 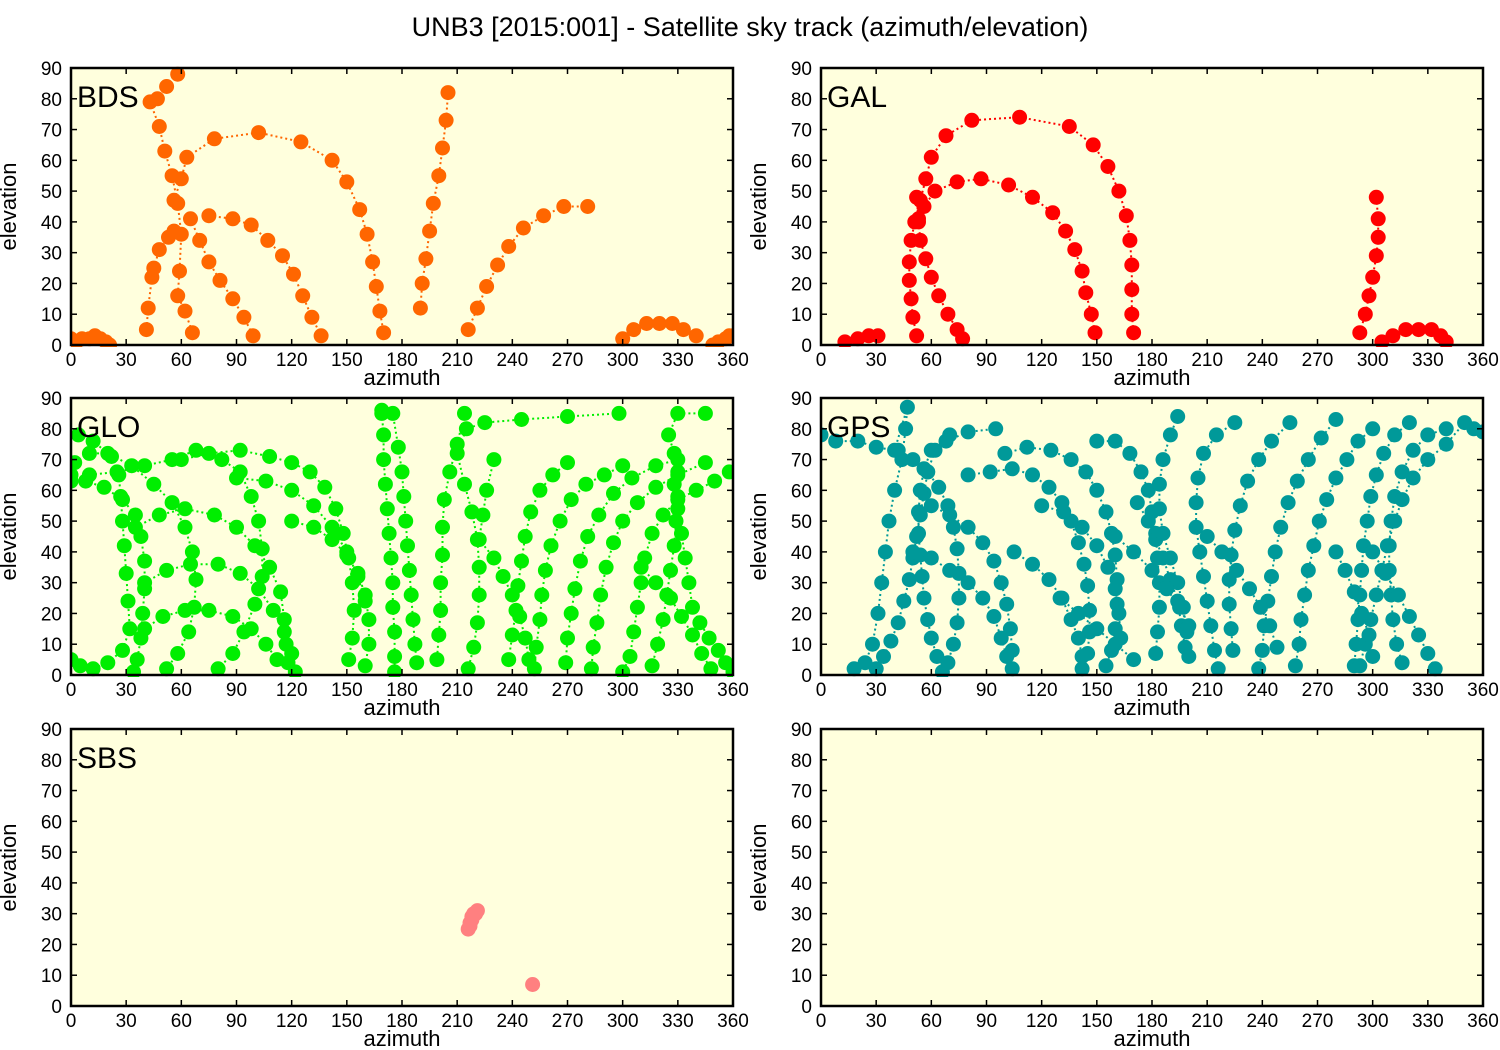 What do you see at coordinates (733, 1021) in the screenshot?
I see `x-tick-label: 360` at bounding box center [733, 1021].